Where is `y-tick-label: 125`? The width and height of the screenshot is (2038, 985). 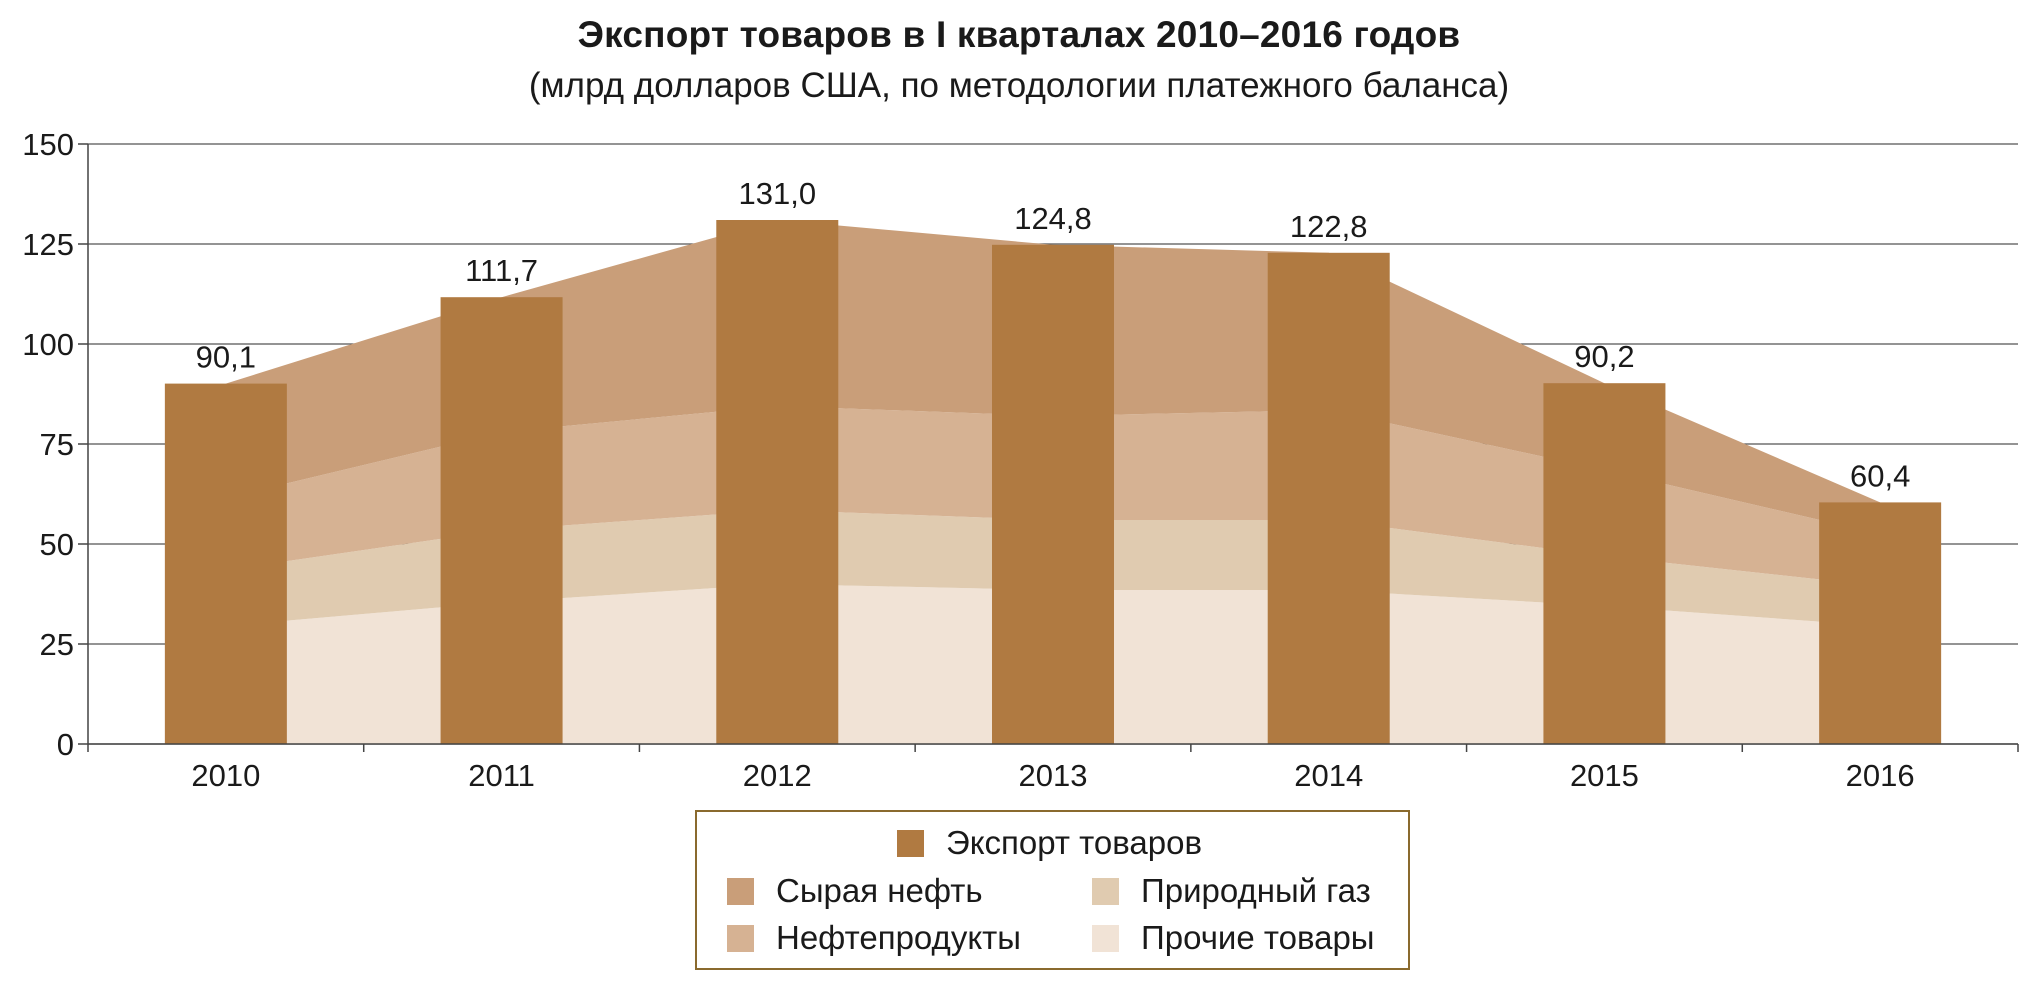
y-tick-label: 125 is located at coordinates (48, 244).